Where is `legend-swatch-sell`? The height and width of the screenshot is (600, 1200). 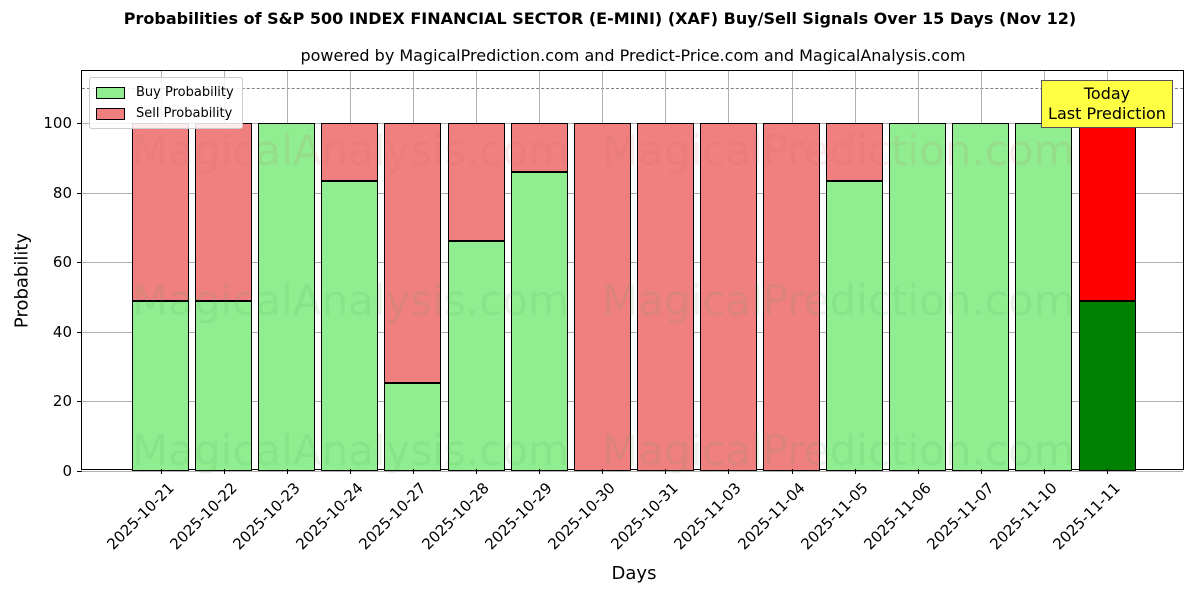 legend-swatch-sell is located at coordinates (110, 113).